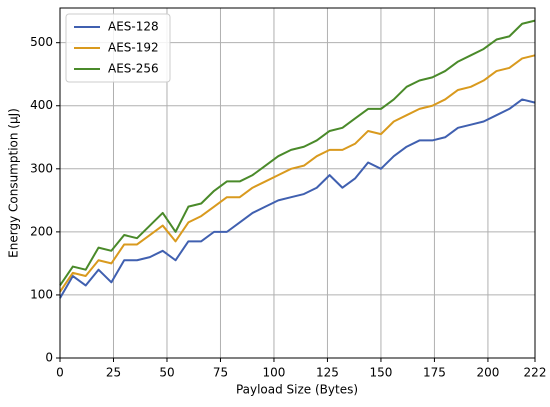 The height and width of the screenshot is (407, 550). What do you see at coordinates (380, 373) in the screenshot?
I see `x-tick-label: 150` at bounding box center [380, 373].